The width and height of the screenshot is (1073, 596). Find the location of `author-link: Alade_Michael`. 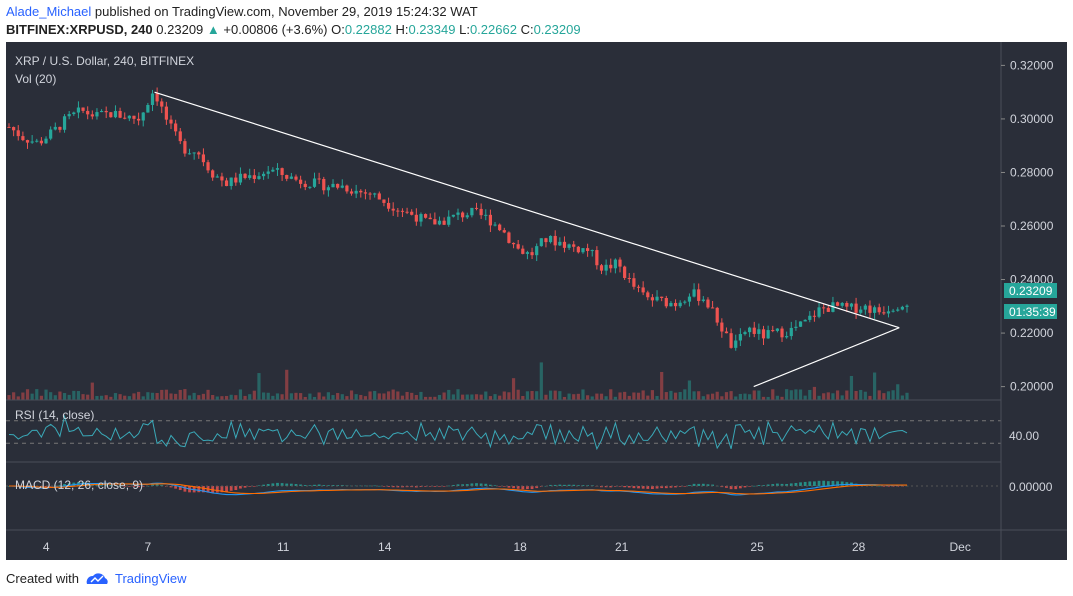

author-link: Alade_Michael is located at coordinates (49, 11).